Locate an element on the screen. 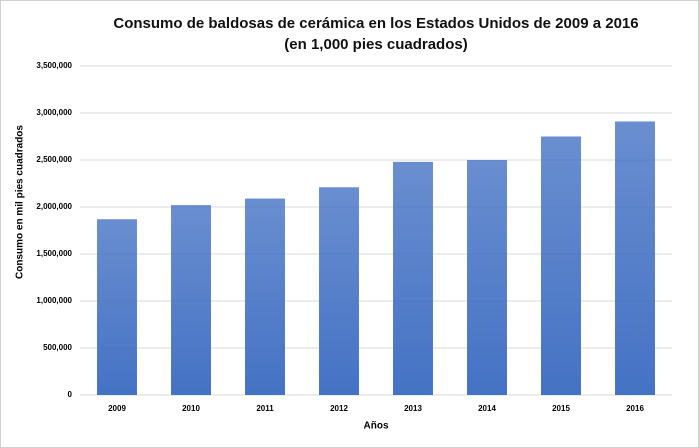  x-tick-label: 2014 is located at coordinates (487, 408).